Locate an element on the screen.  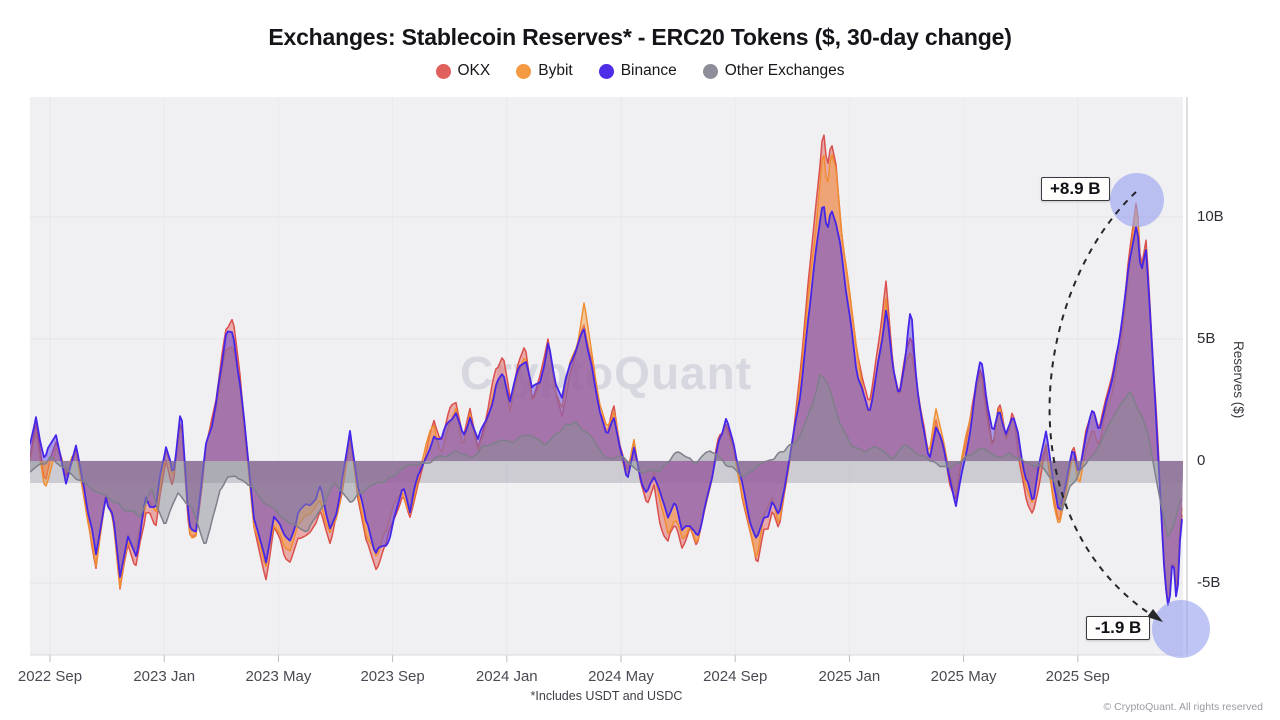
highlight-circle-latest is located at coordinates (1181, 629).